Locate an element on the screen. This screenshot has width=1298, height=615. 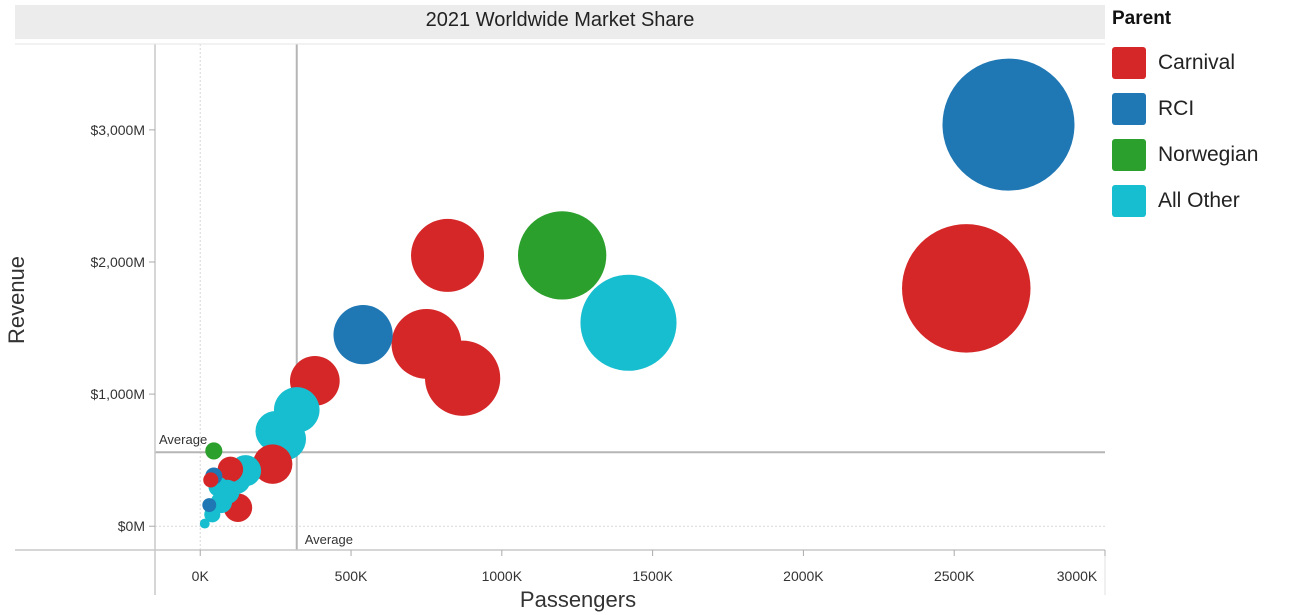
chart-title-band is located at coordinates (560, 22).